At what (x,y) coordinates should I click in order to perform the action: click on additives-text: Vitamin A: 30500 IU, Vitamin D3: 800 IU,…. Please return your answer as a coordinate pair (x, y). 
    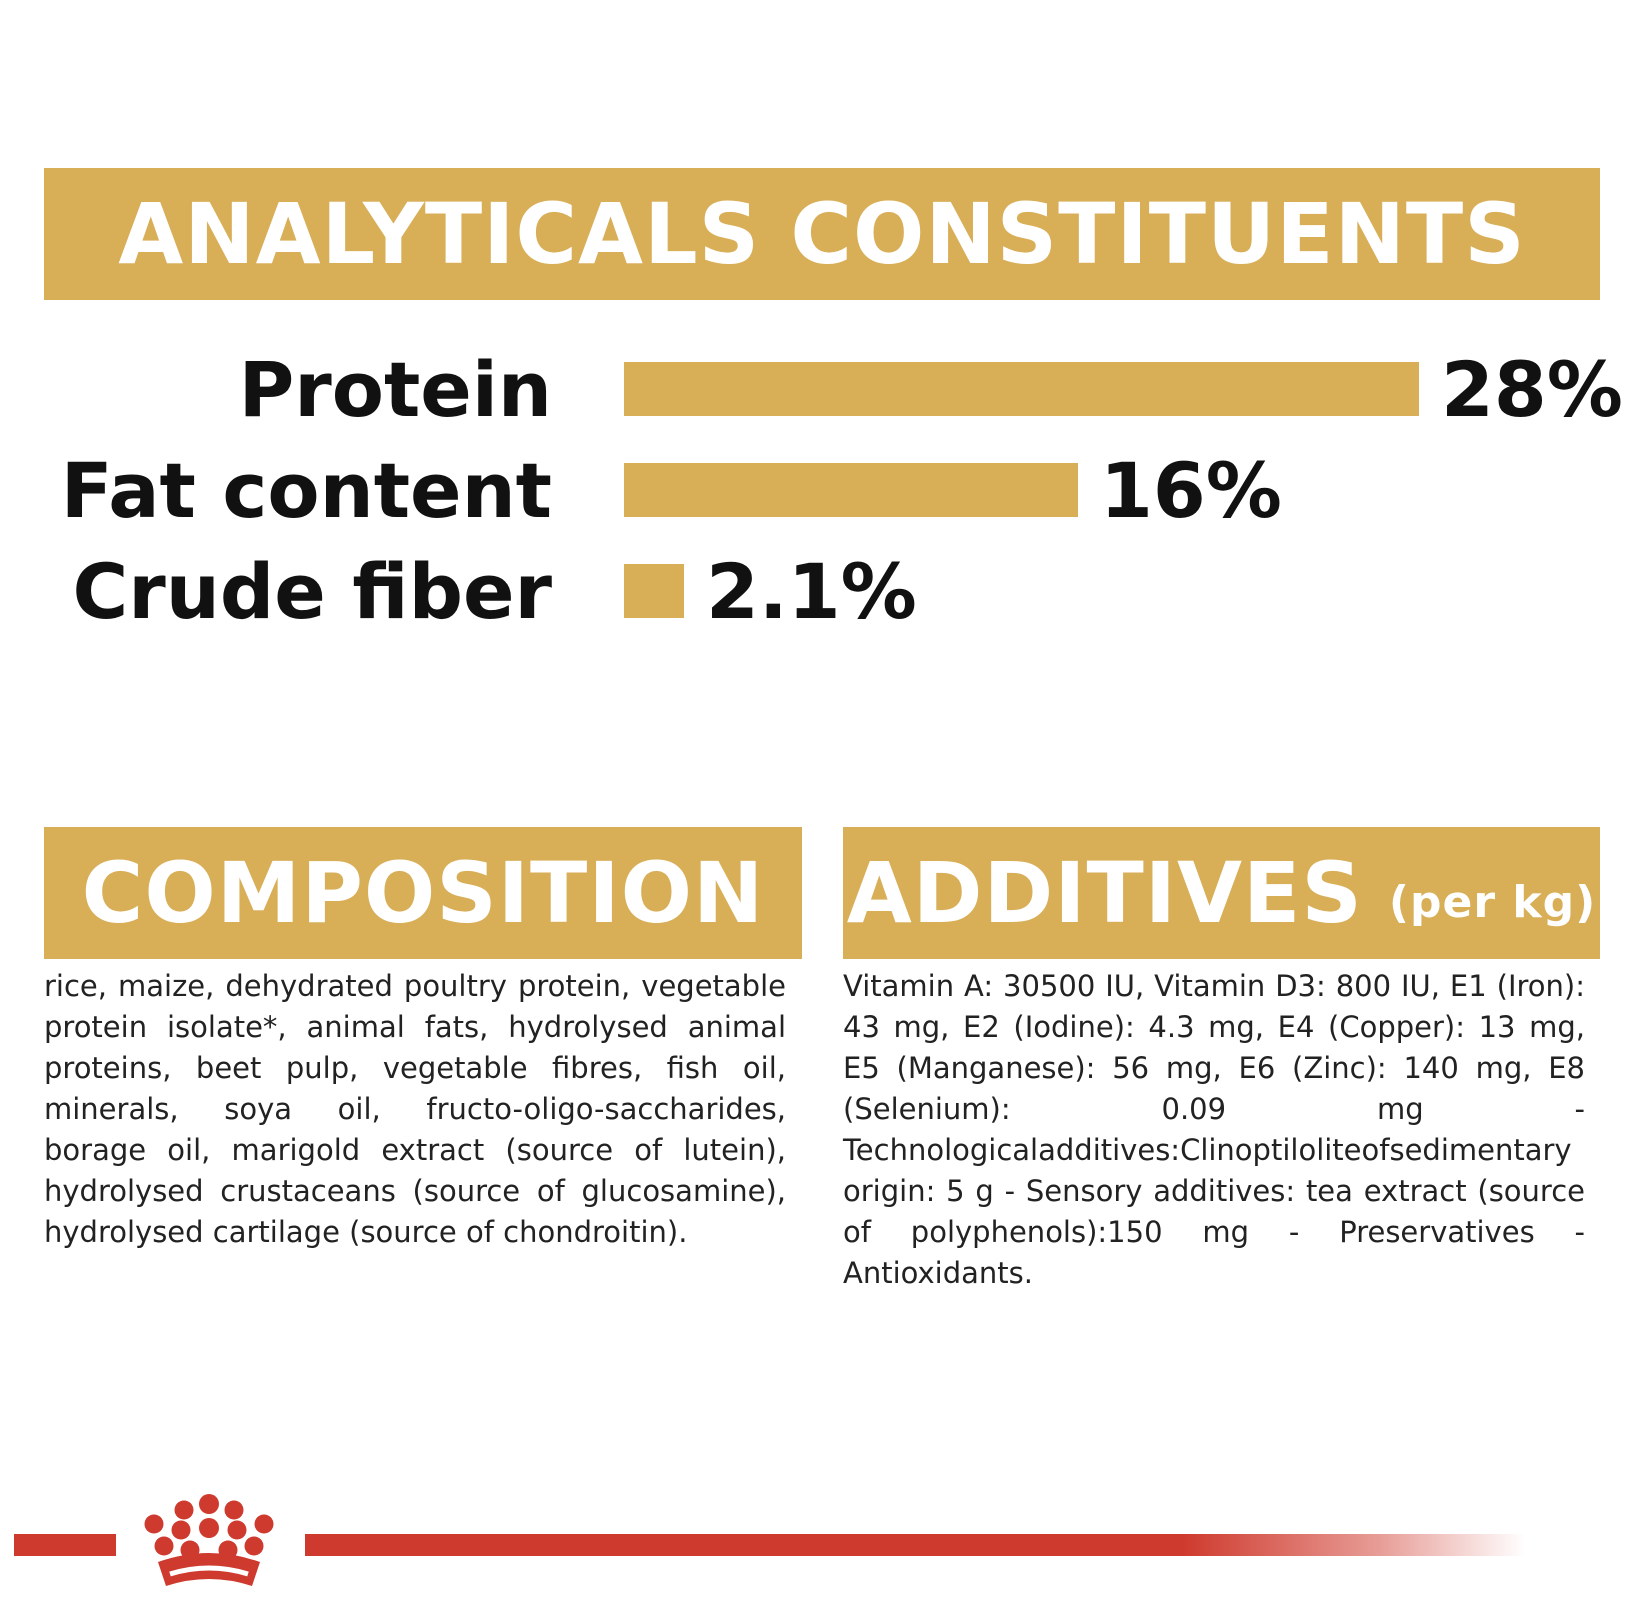
    Looking at the image, I should click on (1214, 1129).